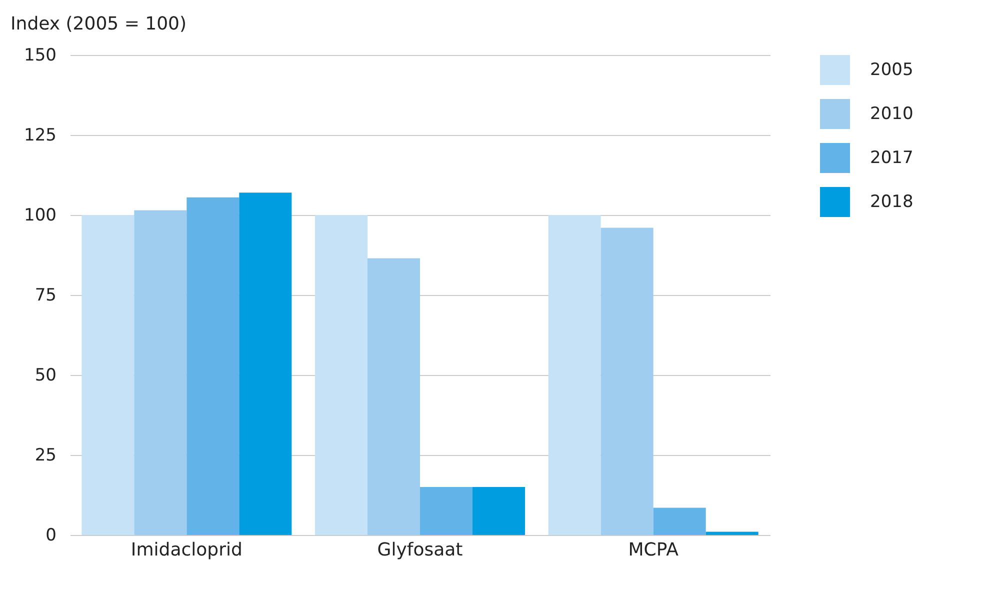  What do you see at coordinates (420, 550) in the screenshot?
I see `x-tick-label: Glyfosaat` at bounding box center [420, 550].